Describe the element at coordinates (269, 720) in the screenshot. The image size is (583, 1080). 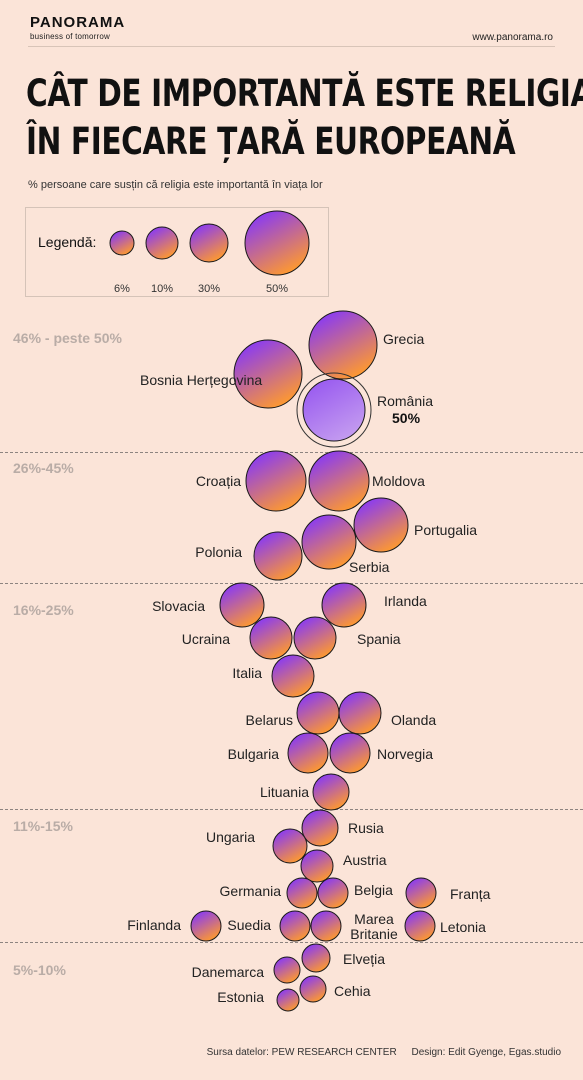
I see `country-label-belarus: Belarus` at that location.